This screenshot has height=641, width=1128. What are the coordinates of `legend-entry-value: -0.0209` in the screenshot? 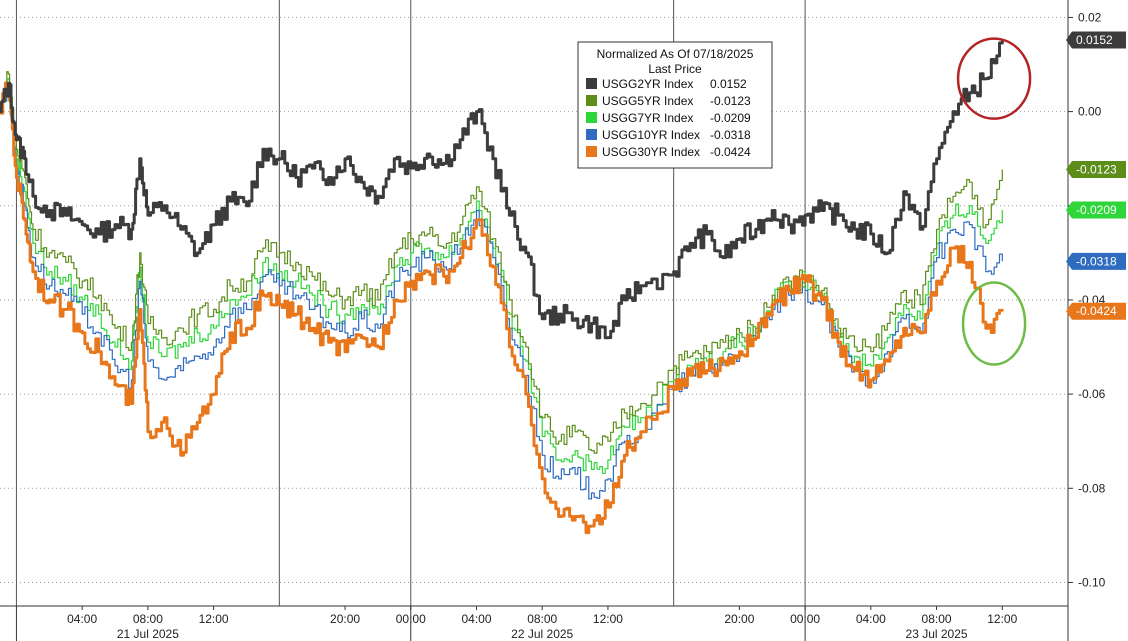 It's located at (730, 118).